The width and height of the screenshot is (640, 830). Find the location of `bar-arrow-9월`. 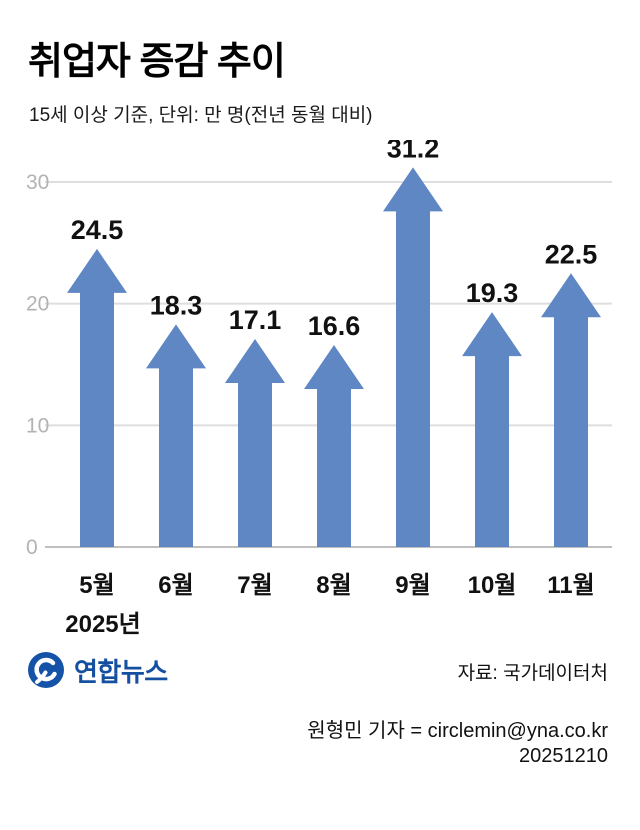

bar-arrow-9월 is located at coordinates (413, 357).